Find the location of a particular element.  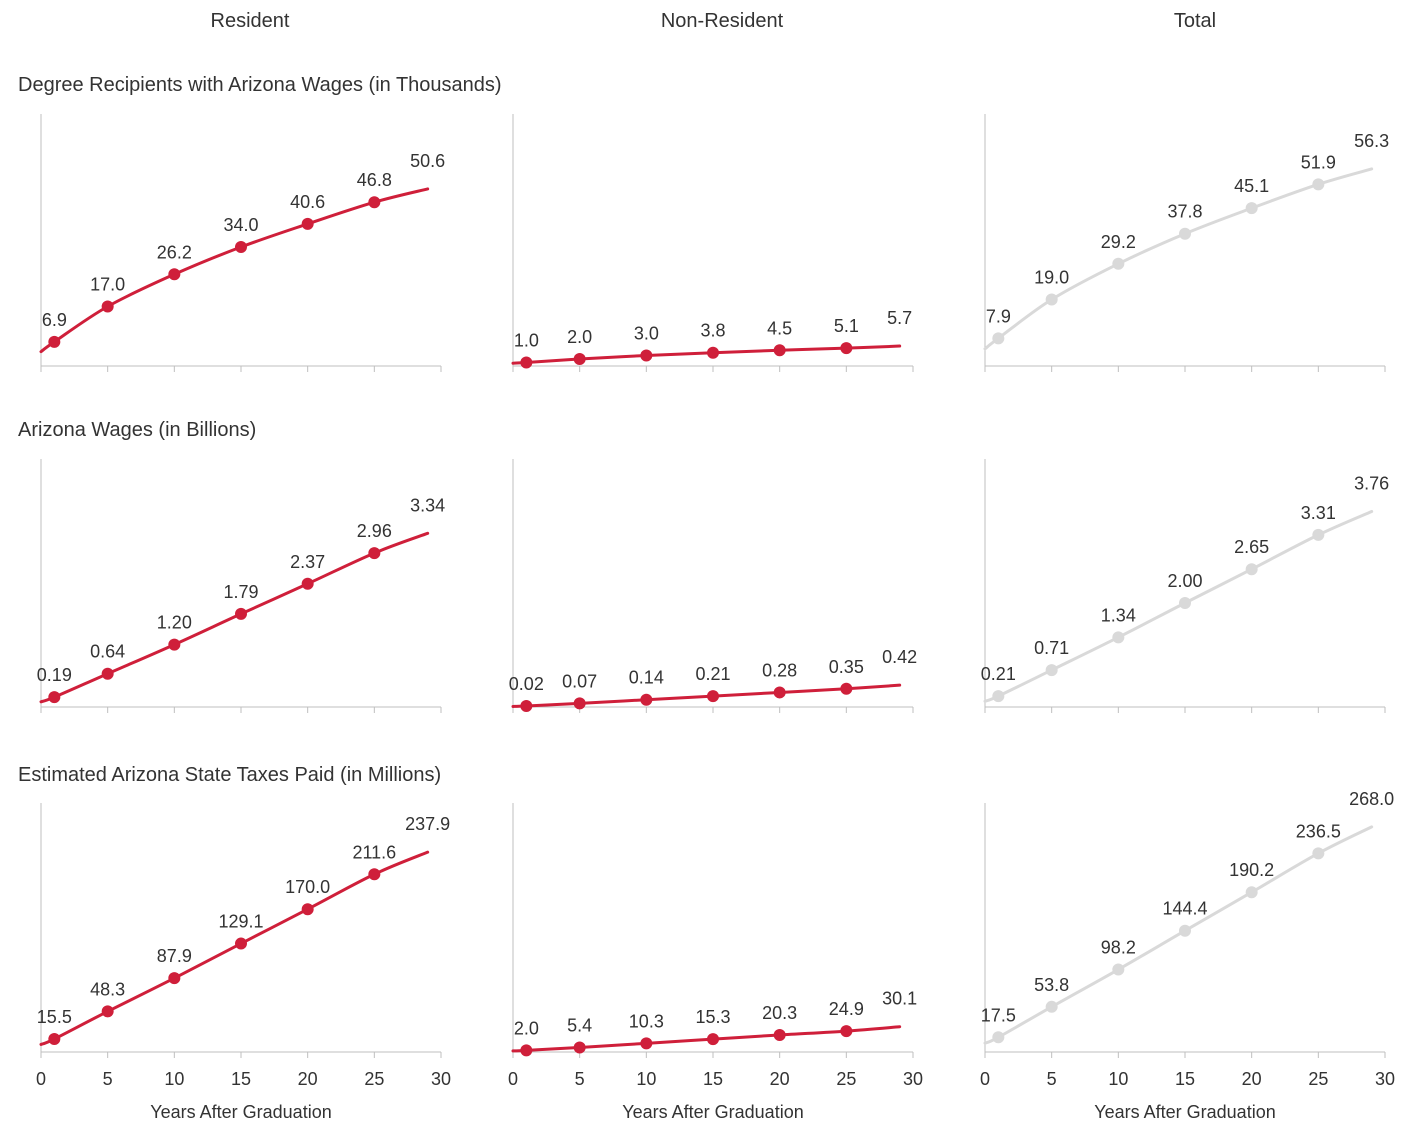

data-label: 53.8 is located at coordinates (1051, 985).